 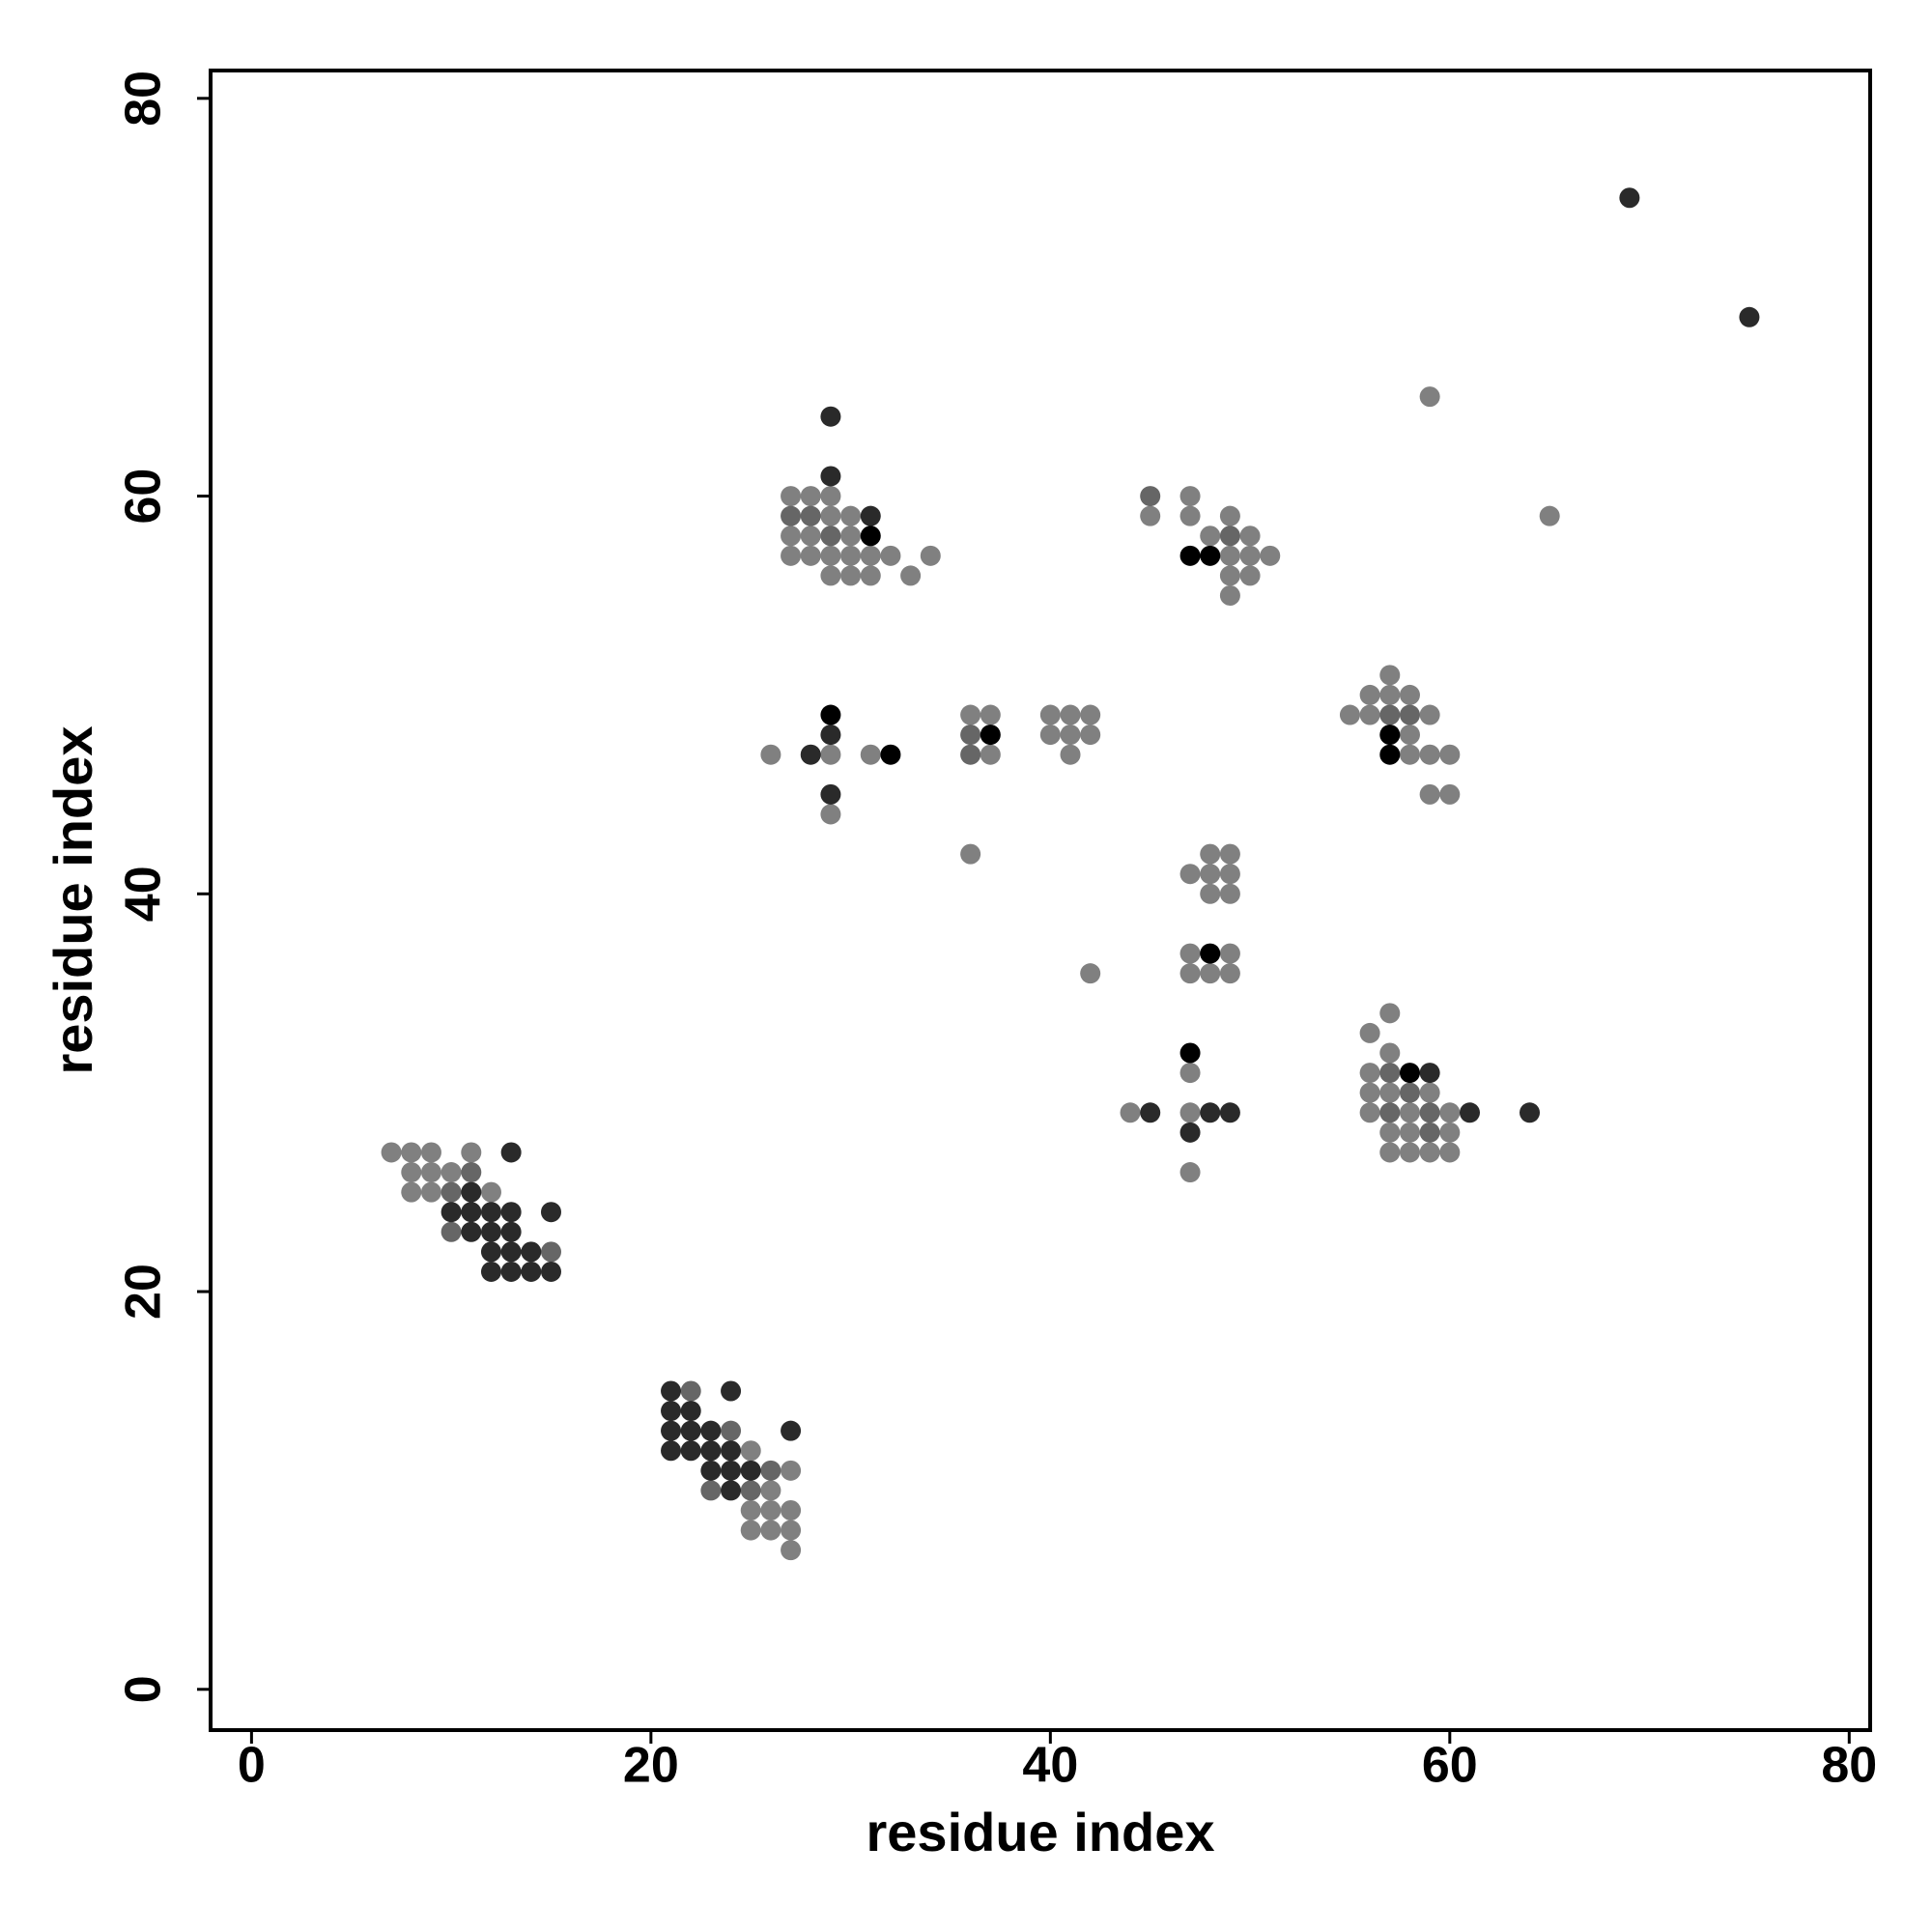 What do you see at coordinates (144, 497) in the screenshot?
I see `y-tick-label: 60` at bounding box center [144, 497].